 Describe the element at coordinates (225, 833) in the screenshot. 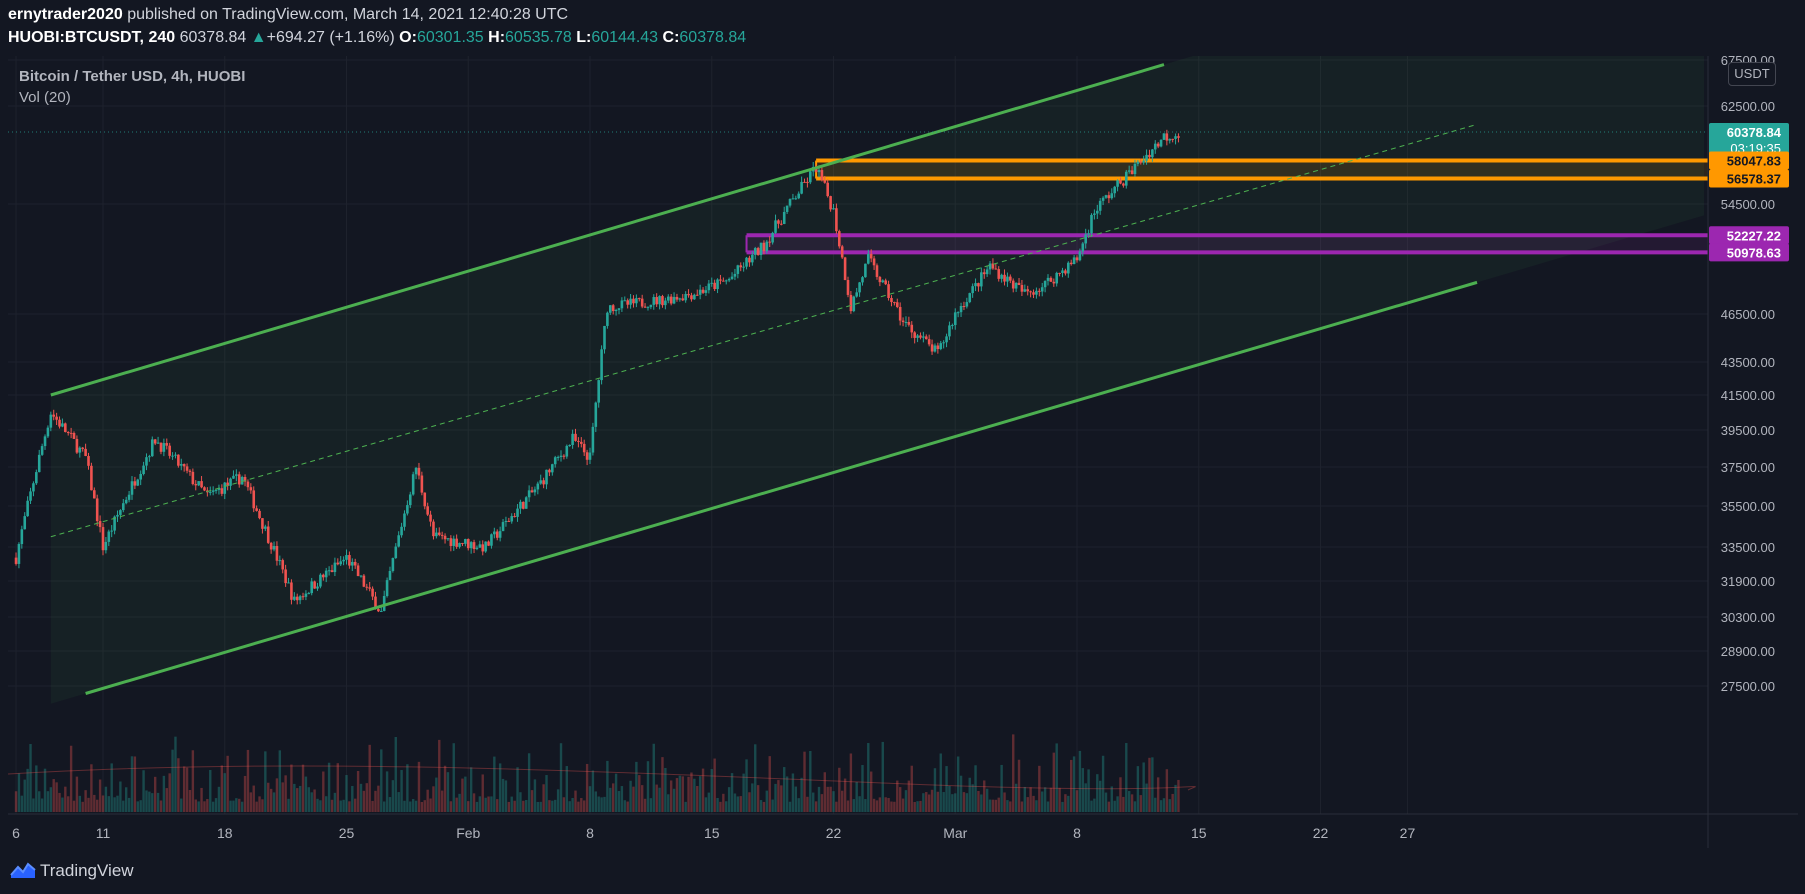

I see `time-tick-label: 18` at that location.